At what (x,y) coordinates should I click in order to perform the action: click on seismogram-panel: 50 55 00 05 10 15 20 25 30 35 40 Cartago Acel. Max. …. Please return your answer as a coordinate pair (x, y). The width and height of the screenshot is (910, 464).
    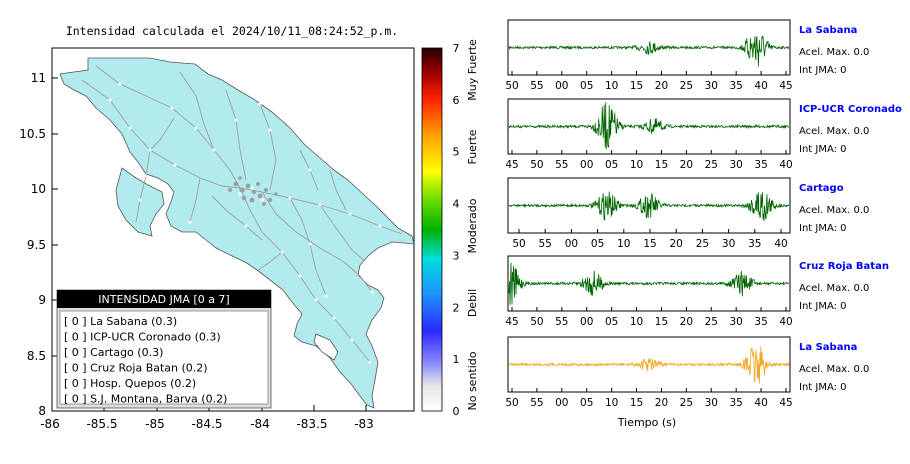
    Looking at the image, I should click on (688, 213).